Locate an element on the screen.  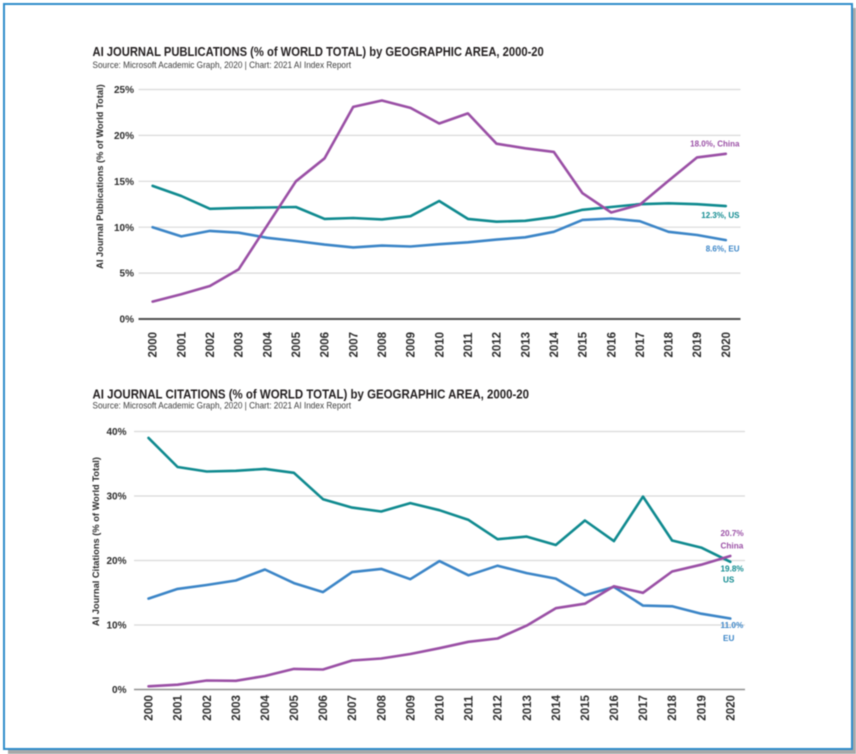
svg-text: 15% is located at coordinates (124, 182).